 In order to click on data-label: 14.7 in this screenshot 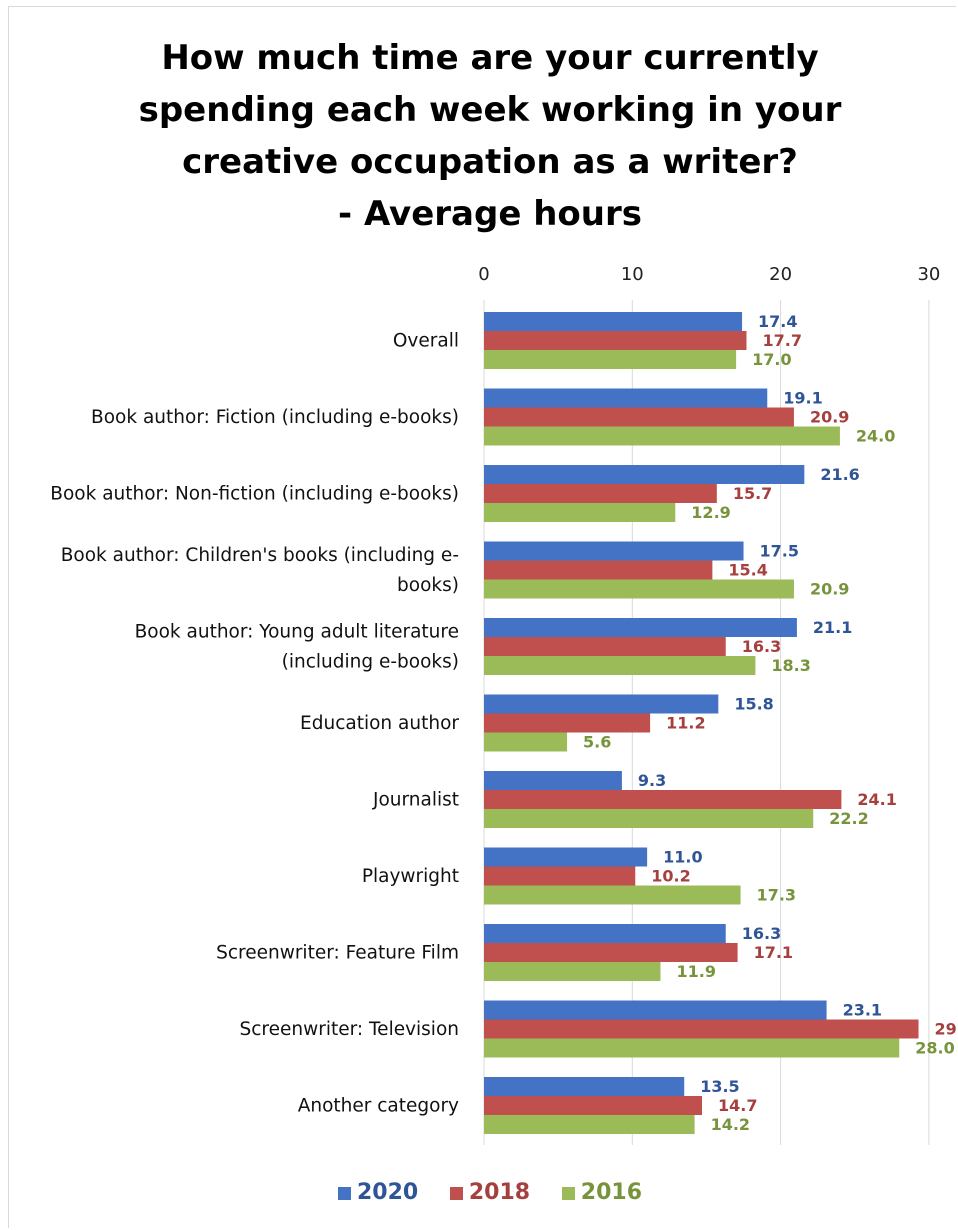, I will do `click(737, 1105)`.